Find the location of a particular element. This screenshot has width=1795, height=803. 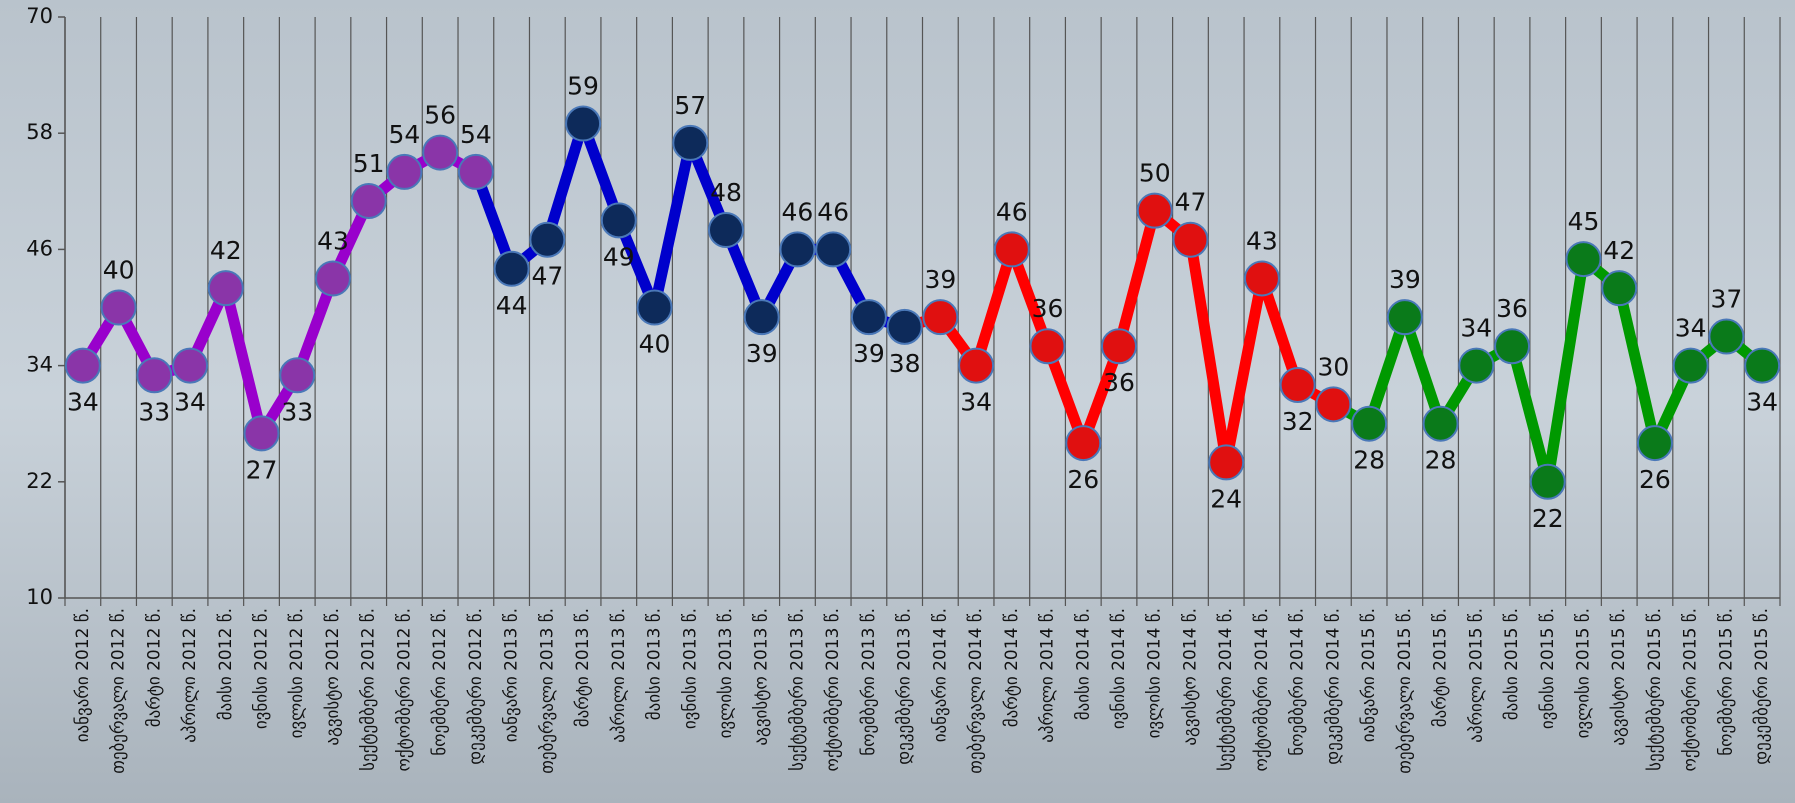

data-label: 26 is located at coordinates (1083, 479).